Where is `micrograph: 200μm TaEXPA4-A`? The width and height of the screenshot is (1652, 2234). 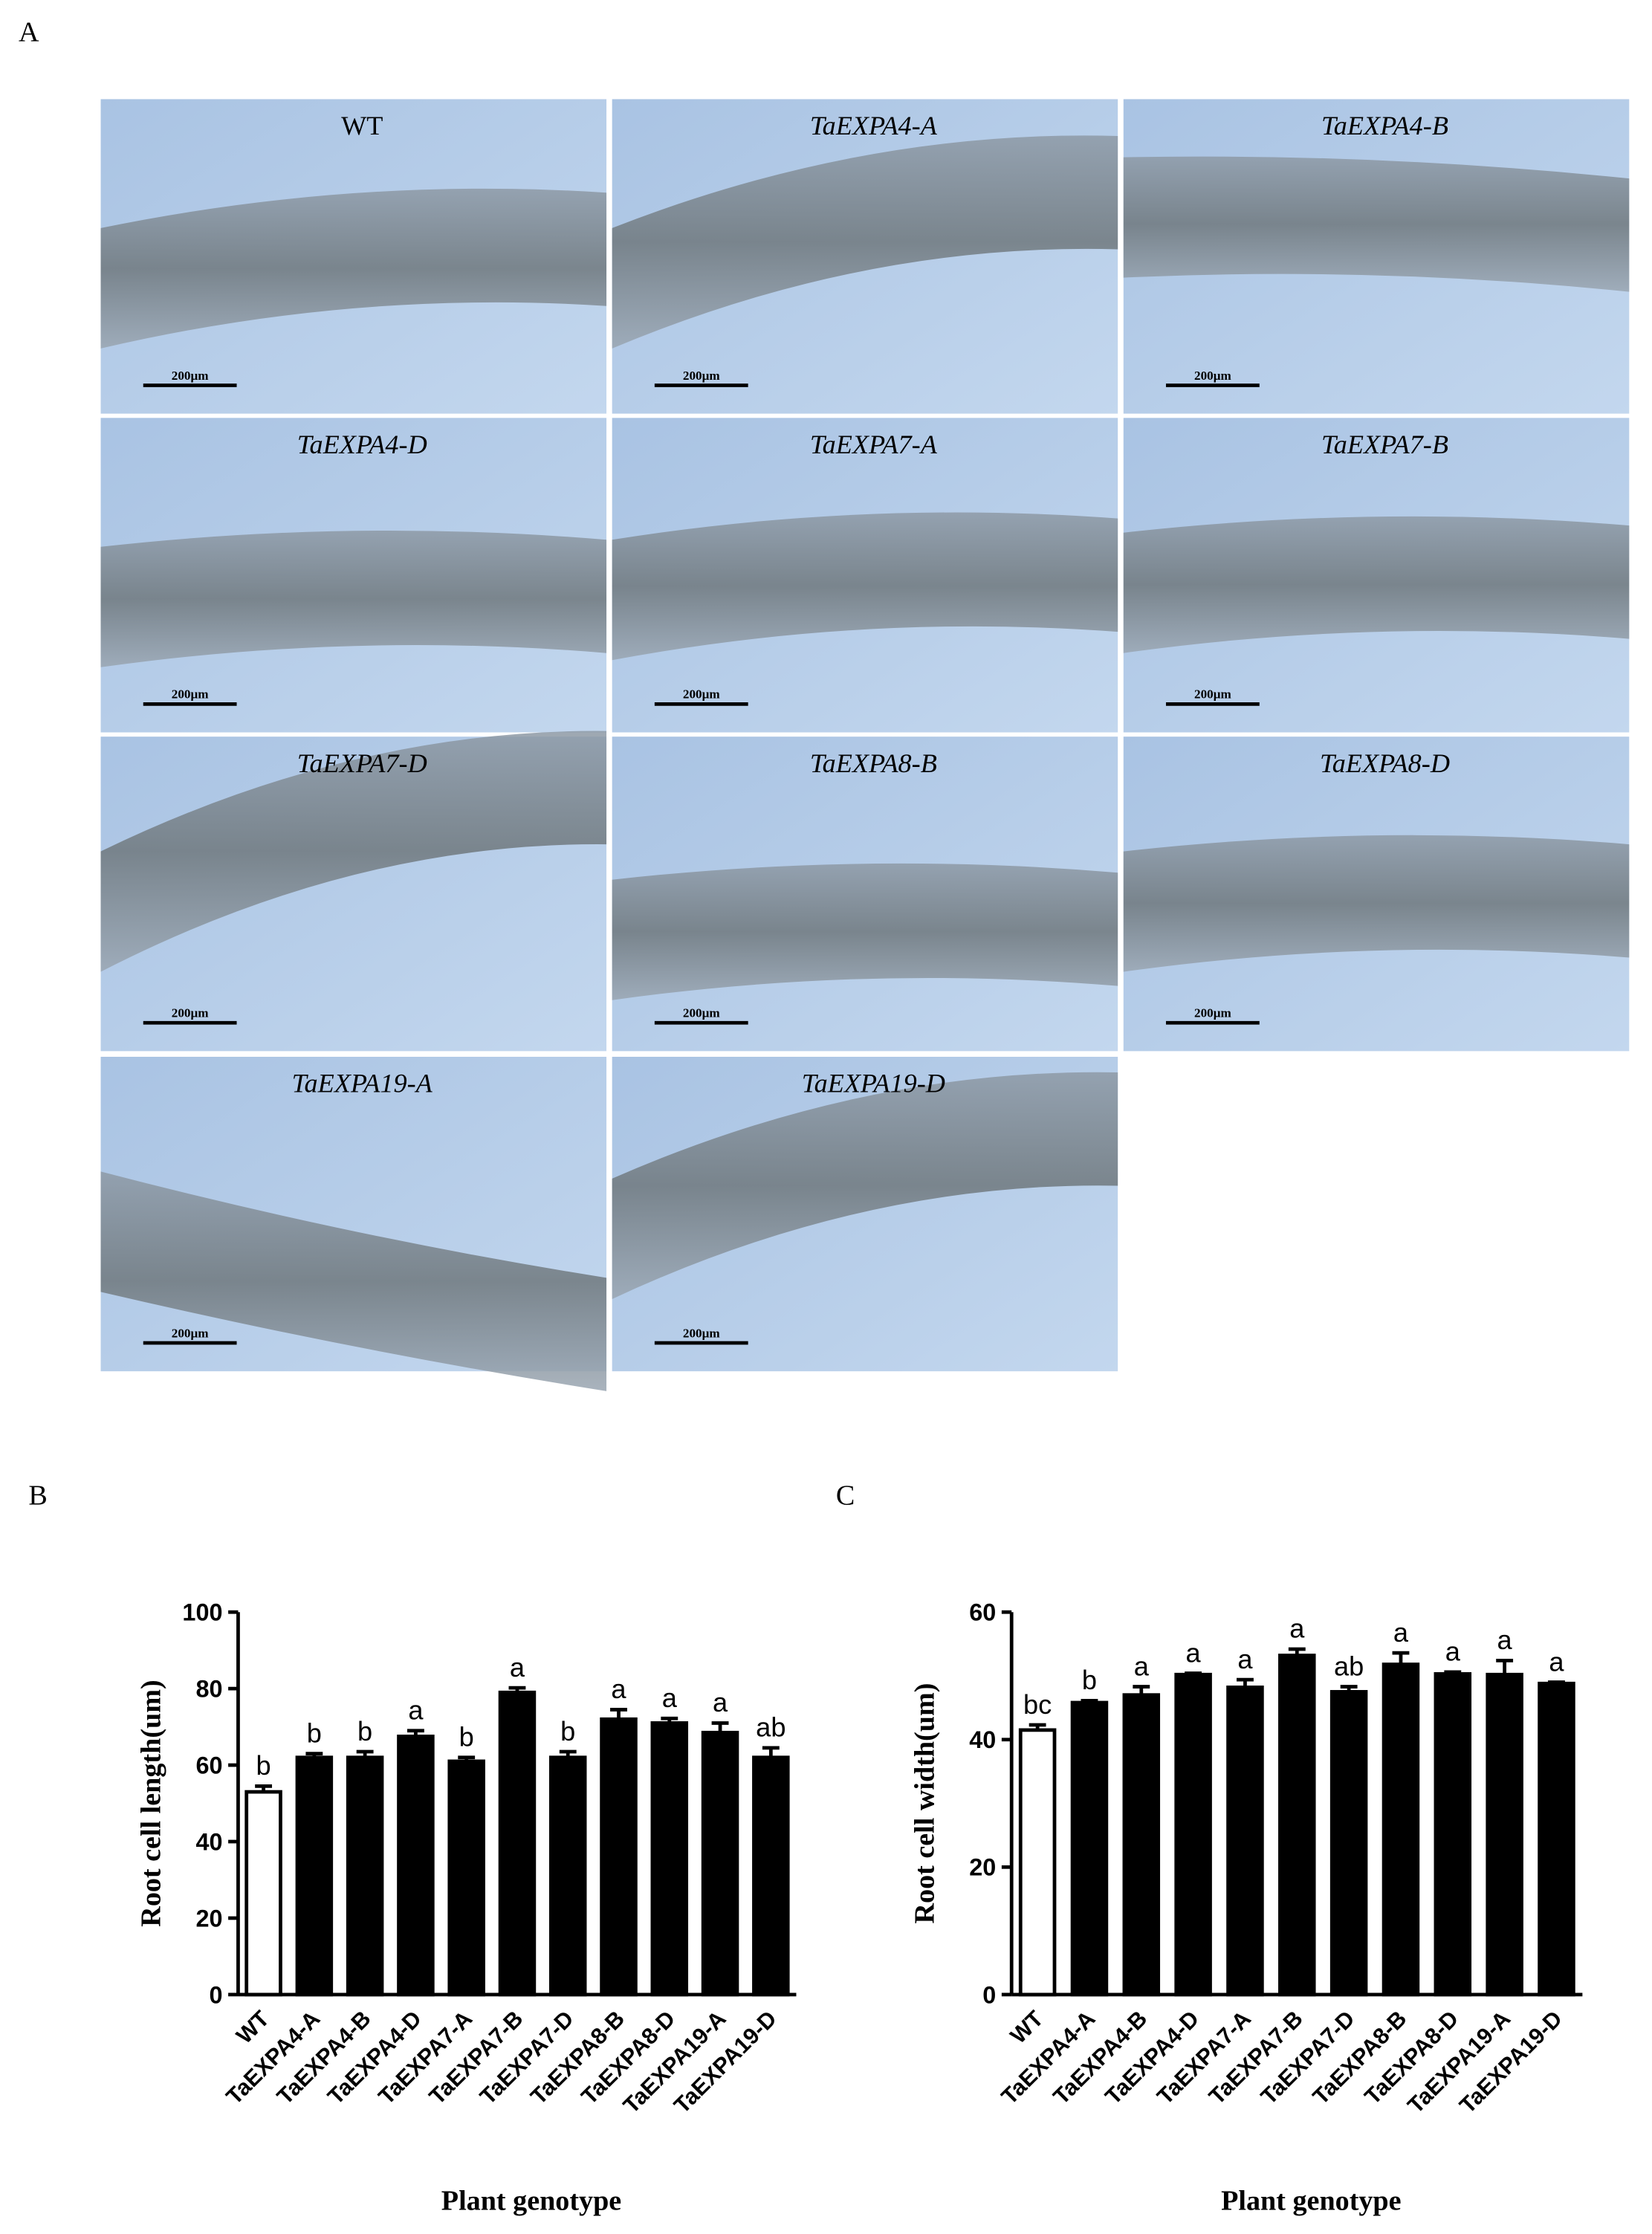 micrograph: 200μm TaEXPA4-A is located at coordinates (865, 256).